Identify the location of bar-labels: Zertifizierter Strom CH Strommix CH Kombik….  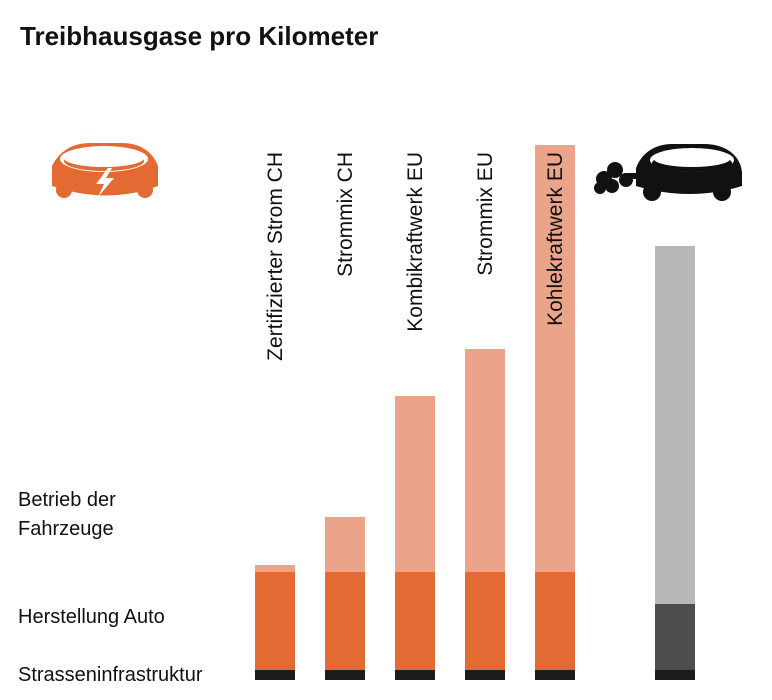
(415, 256).